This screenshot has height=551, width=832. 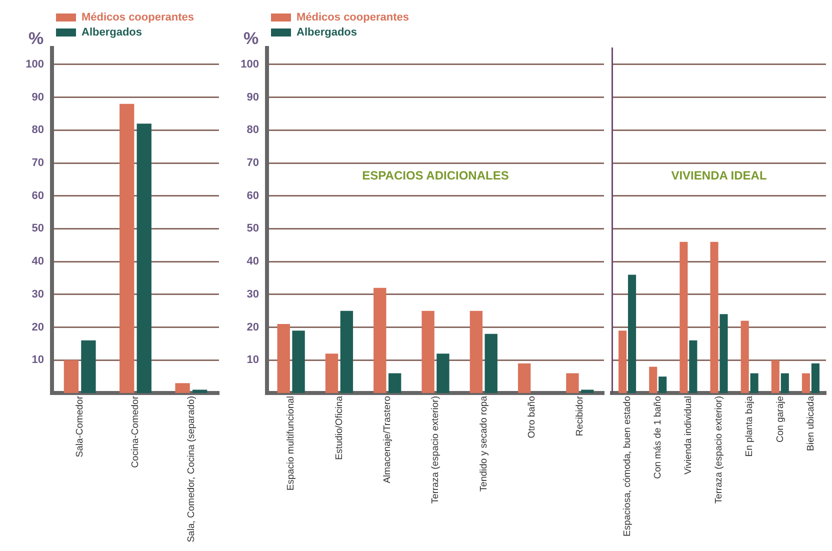 I want to click on x-tick-label: Con garaje, so click(x=780, y=419).